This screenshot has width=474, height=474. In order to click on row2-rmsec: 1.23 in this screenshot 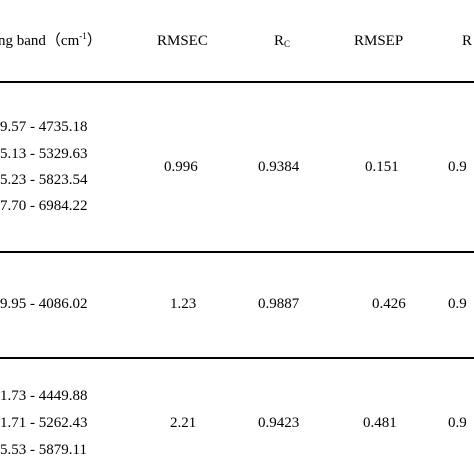, I will do `click(183, 304)`.